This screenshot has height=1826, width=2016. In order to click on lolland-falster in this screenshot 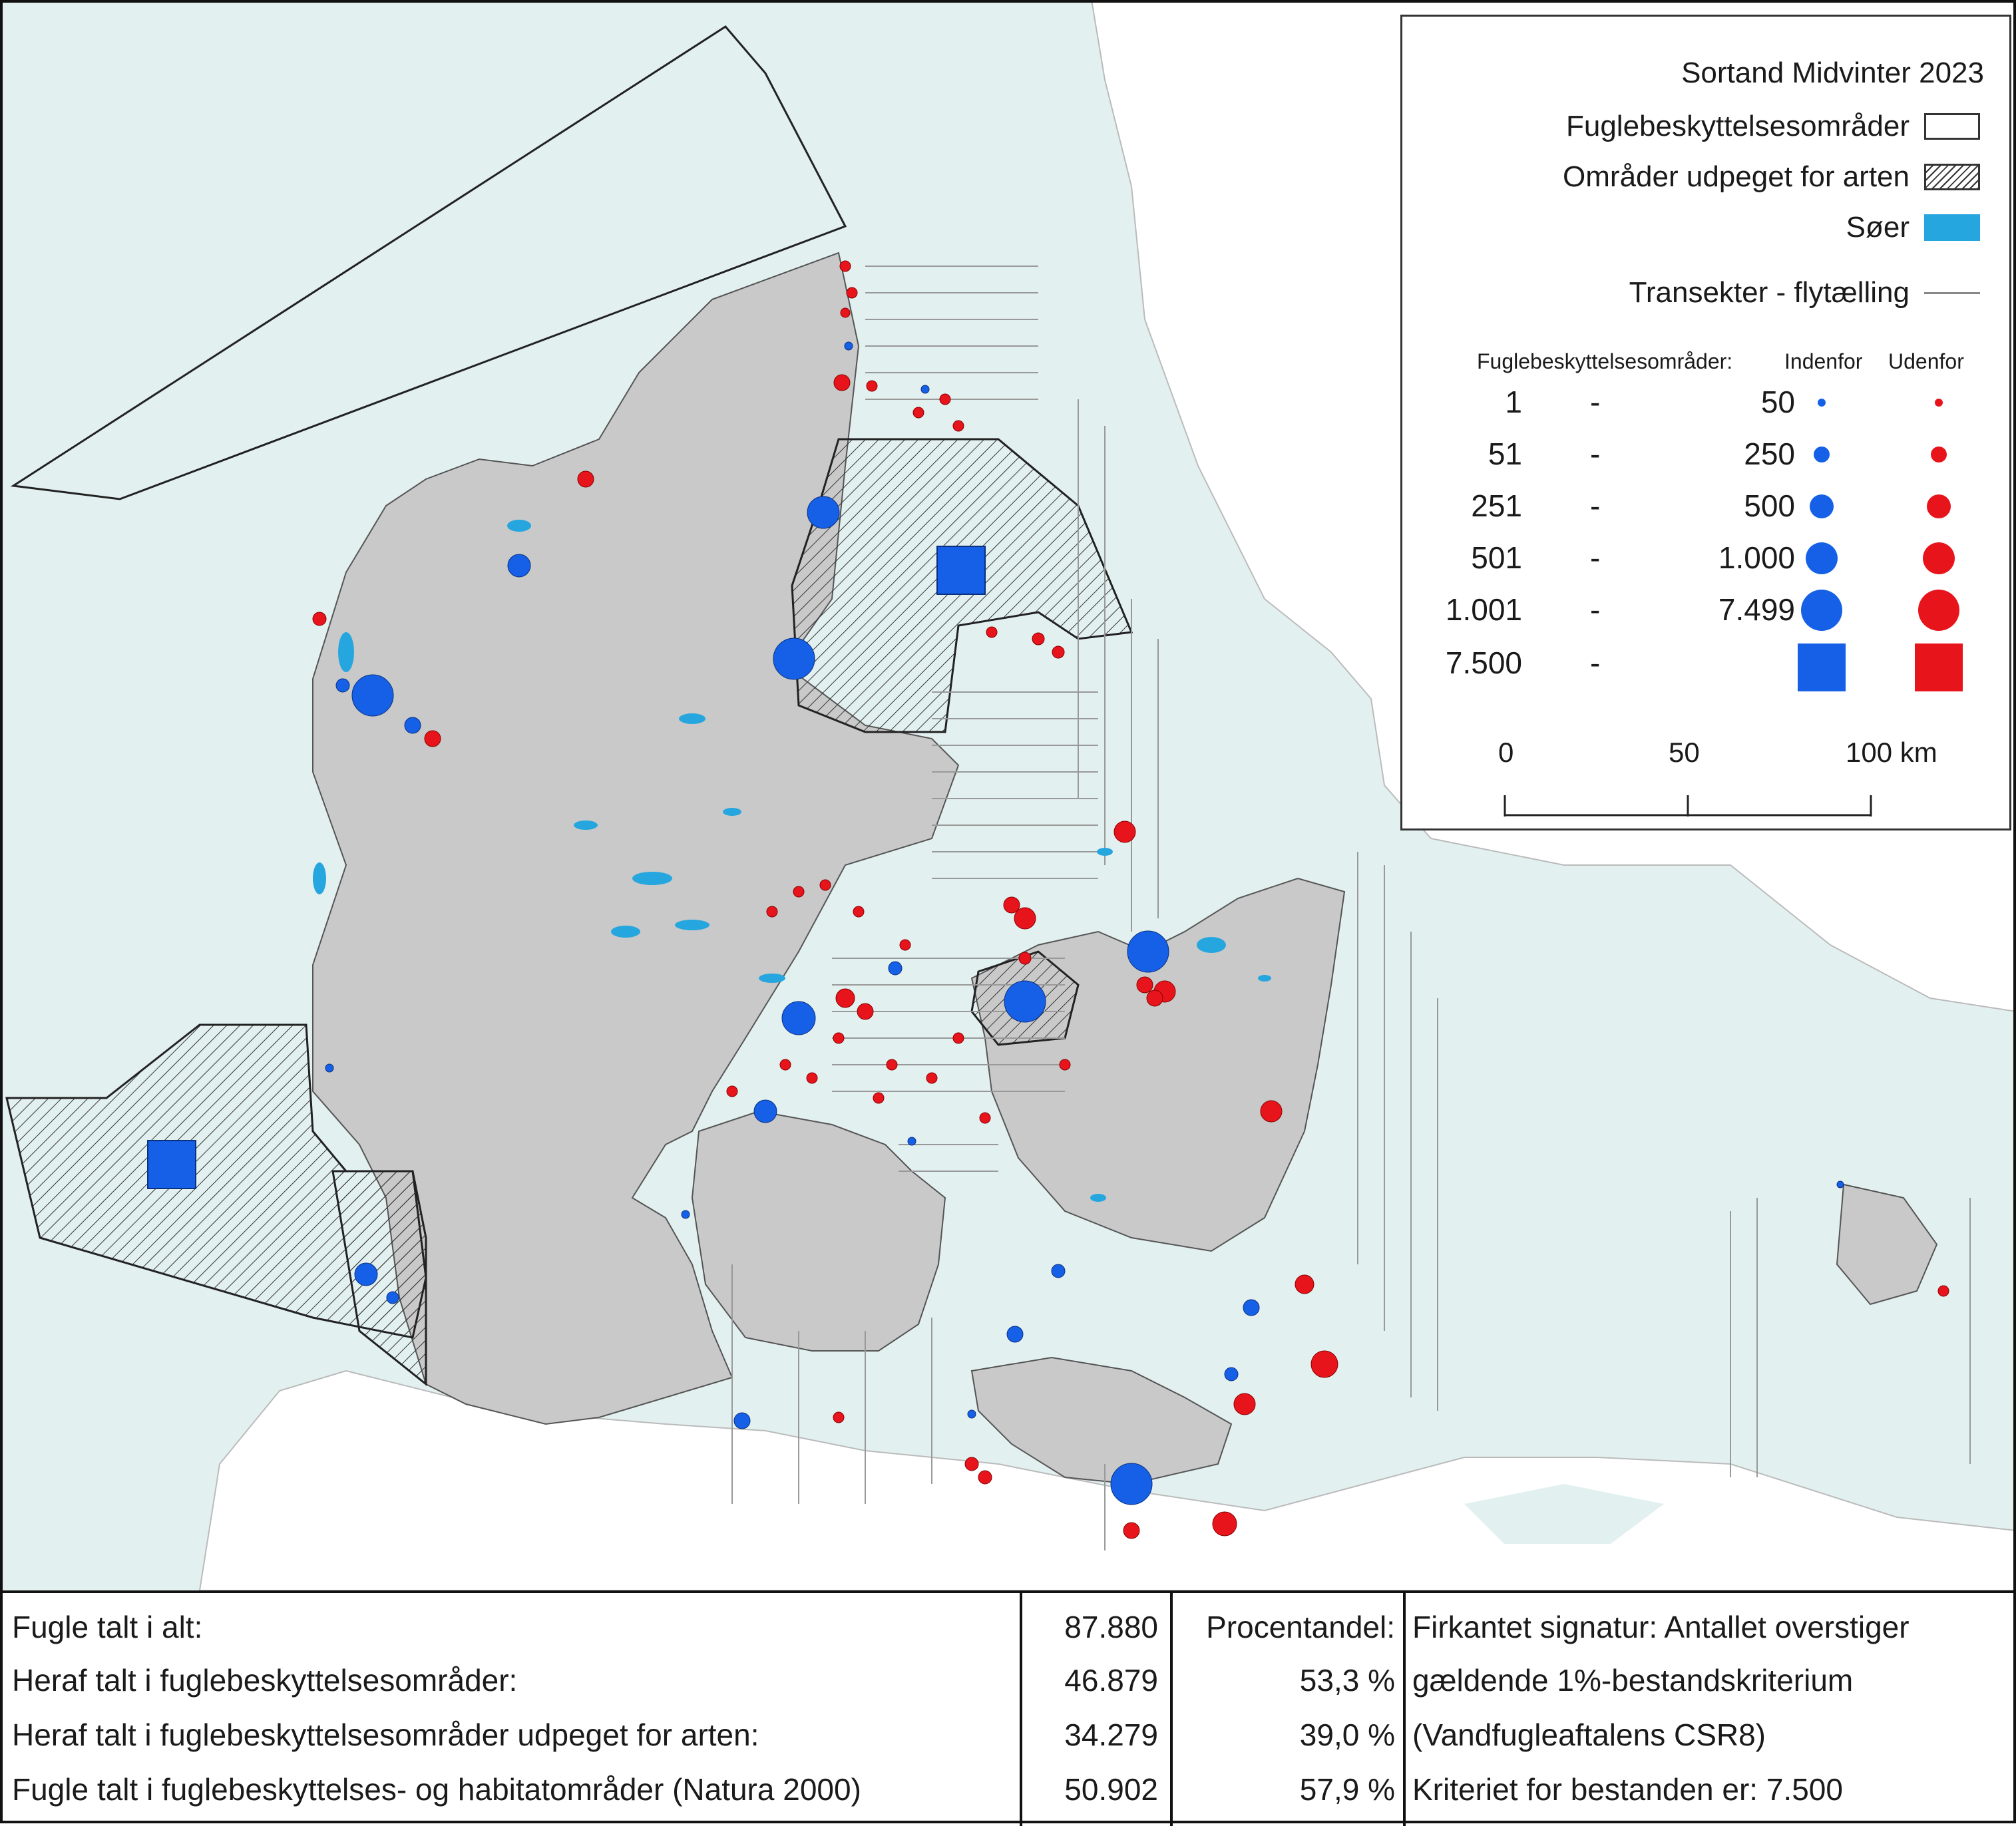, I will do `click(1101, 1420)`.